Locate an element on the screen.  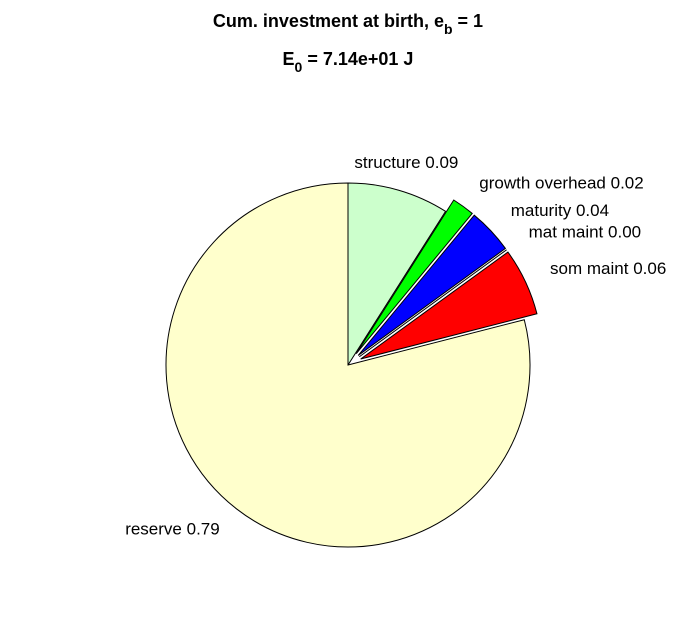
title-part: Cum. investment at birth, e is located at coordinates (328, 21).